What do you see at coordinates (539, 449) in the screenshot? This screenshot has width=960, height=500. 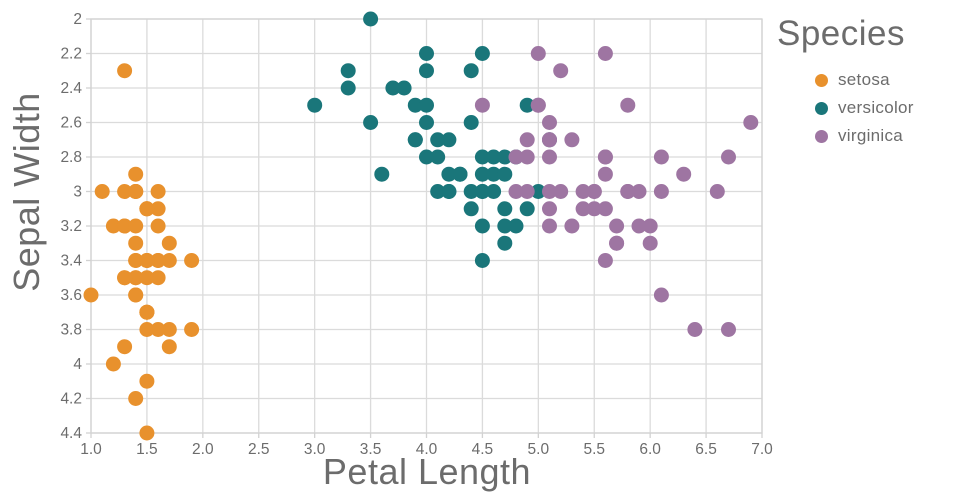 I see `x-tick-label: 5.0` at bounding box center [539, 449].